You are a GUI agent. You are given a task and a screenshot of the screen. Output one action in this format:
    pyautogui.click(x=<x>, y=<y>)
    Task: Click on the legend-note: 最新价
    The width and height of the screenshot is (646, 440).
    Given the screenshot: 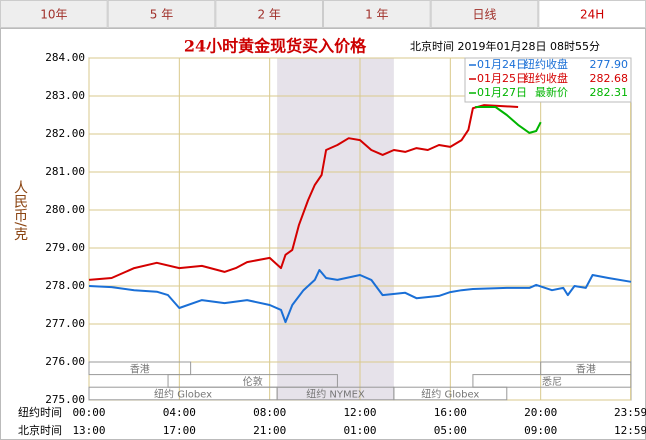 What is the action you would take?
    pyautogui.click(x=551, y=92)
    